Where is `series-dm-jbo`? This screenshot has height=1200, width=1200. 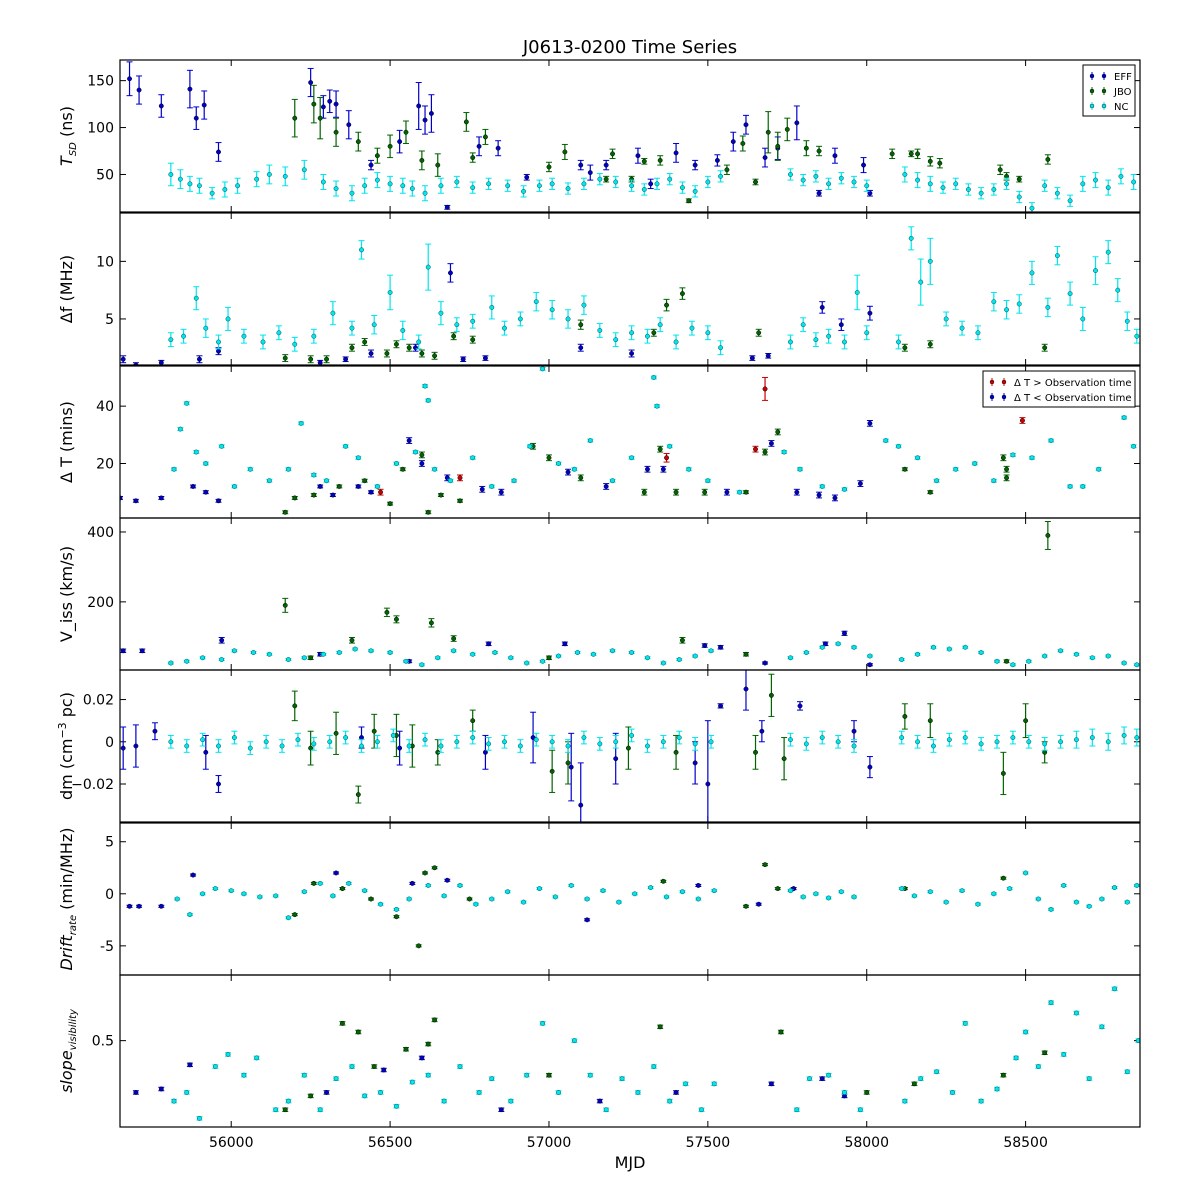 series-dm-jbo is located at coordinates (669, 738).